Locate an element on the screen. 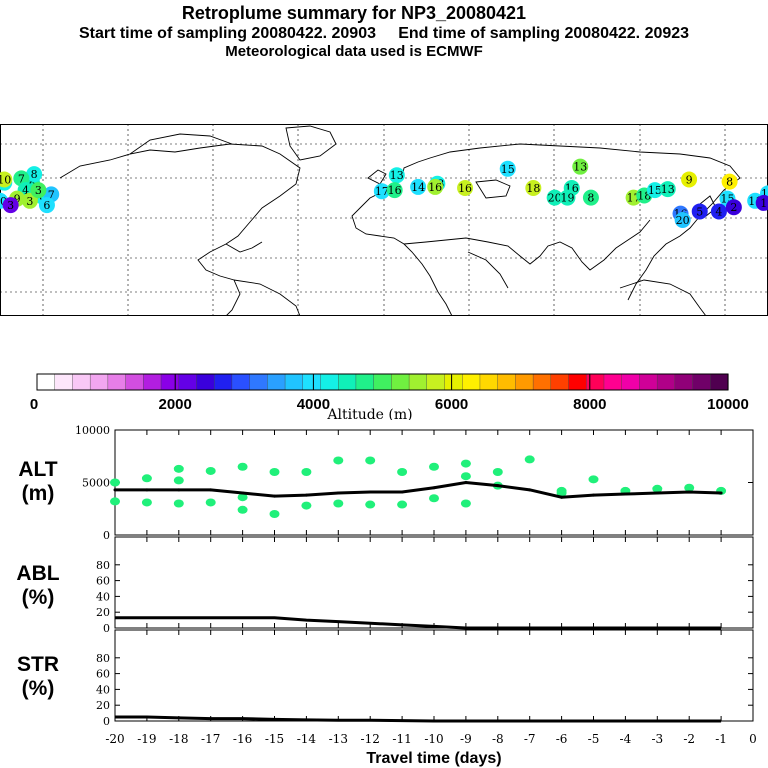 The height and width of the screenshot is (768, 768). plume-marker: 8 is located at coordinates (729, 181).